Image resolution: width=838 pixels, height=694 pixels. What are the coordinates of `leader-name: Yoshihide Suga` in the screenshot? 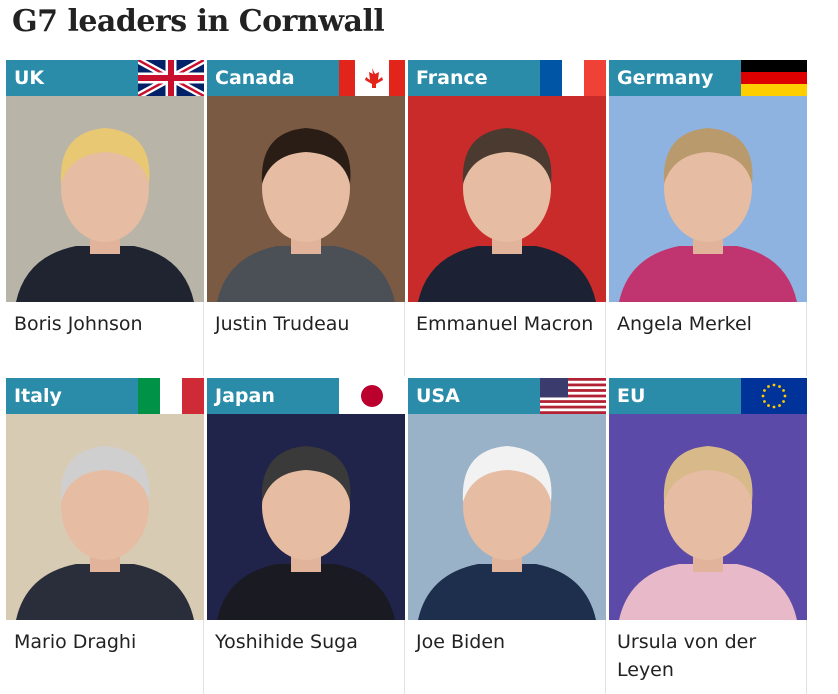 It's located at (306, 657).